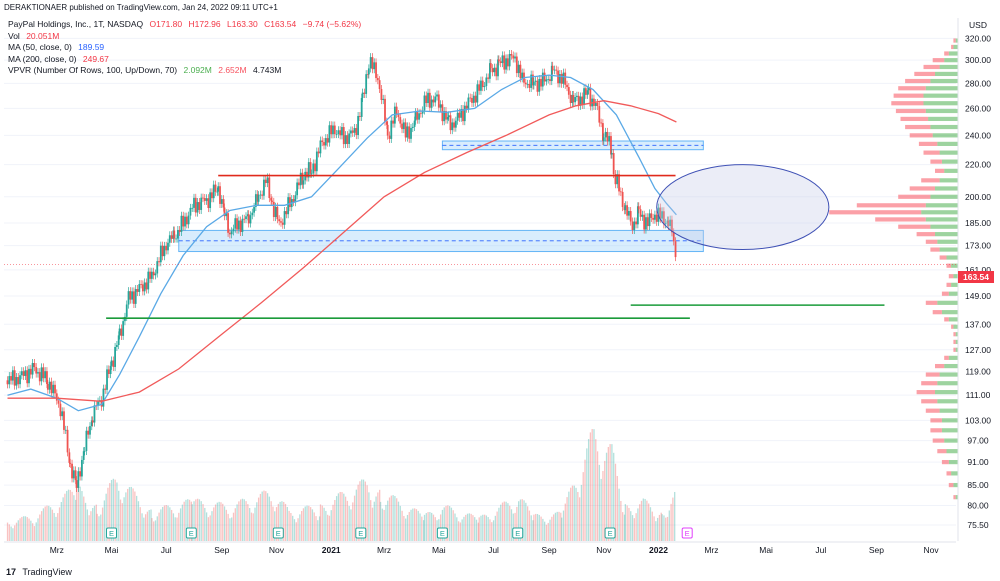 Image resolution: width=1000 pixels, height=581 pixels. What do you see at coordinates (978, 165) in the screenshot?
I see `y-tick-label: 220.00` at bounding box center [978, 165].